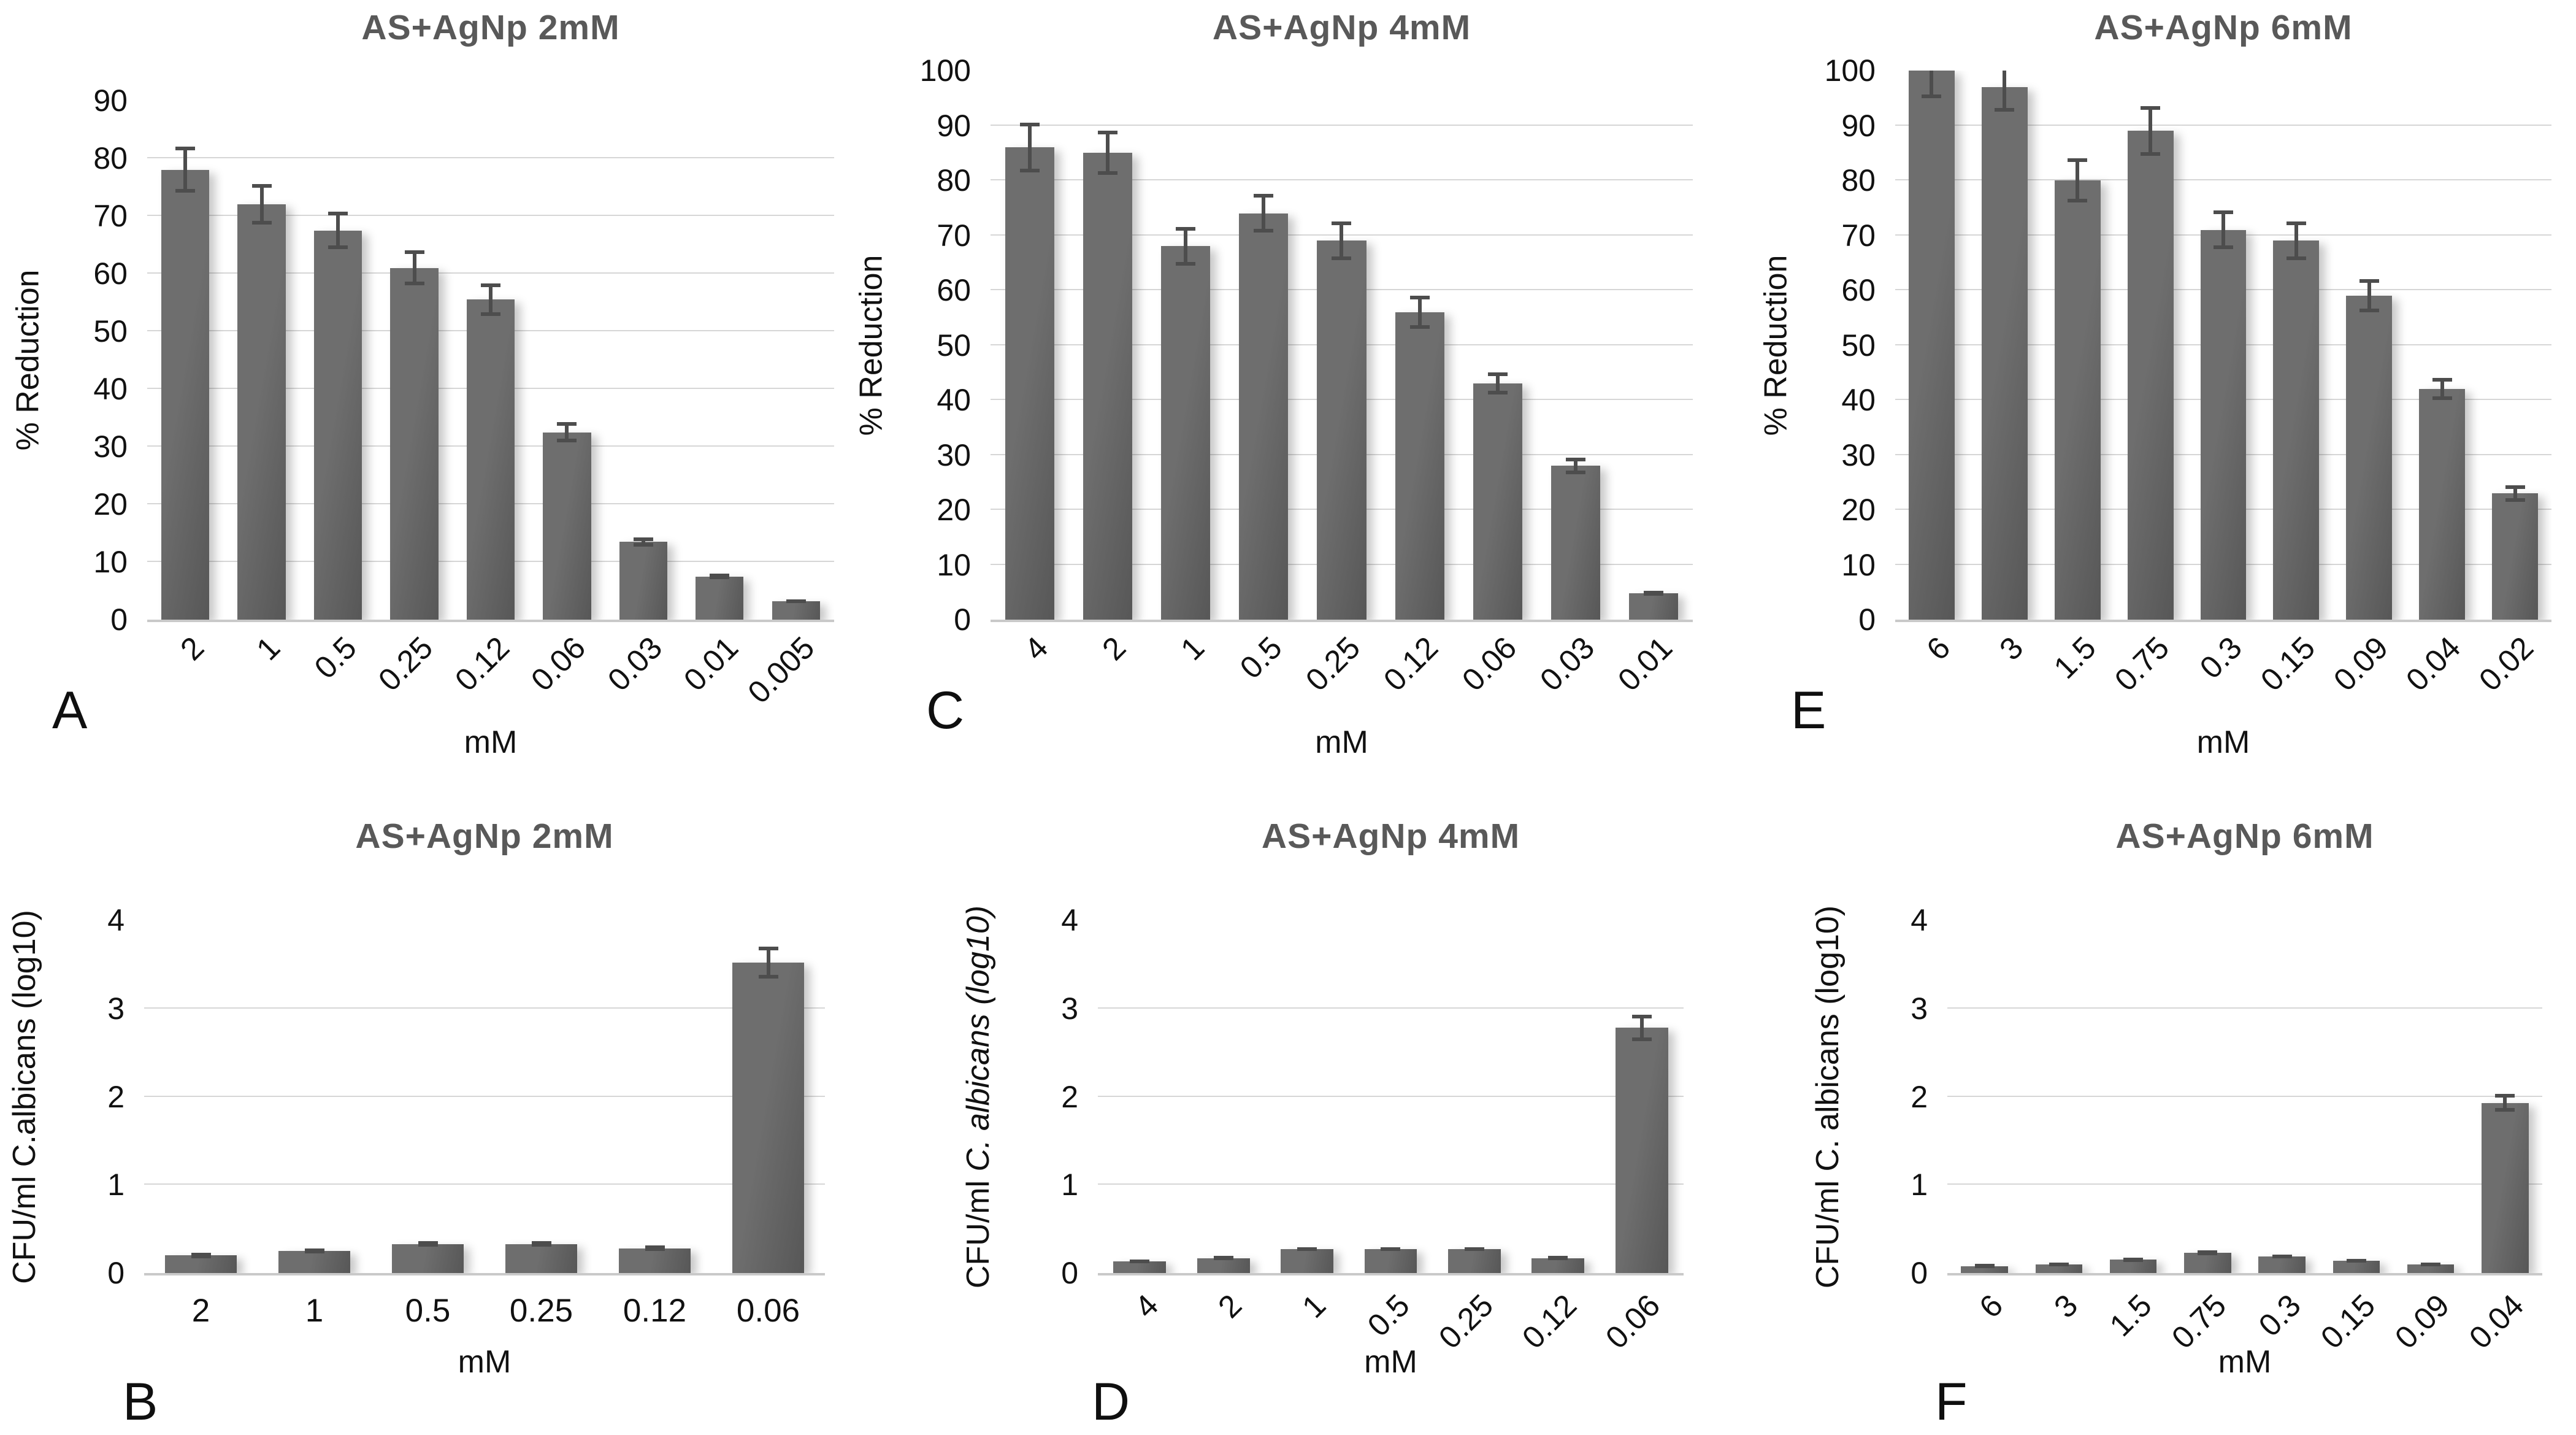  I want to click on x-tick-label: 0.01, so click(711, 664).